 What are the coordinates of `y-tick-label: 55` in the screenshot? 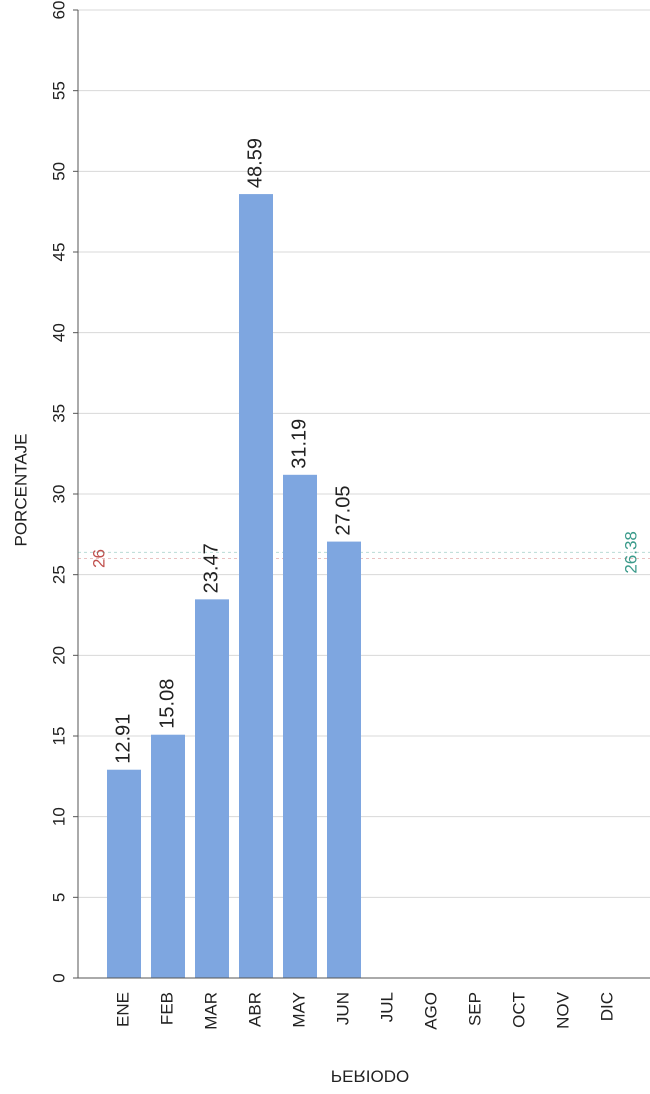 It's located at (58, 90).